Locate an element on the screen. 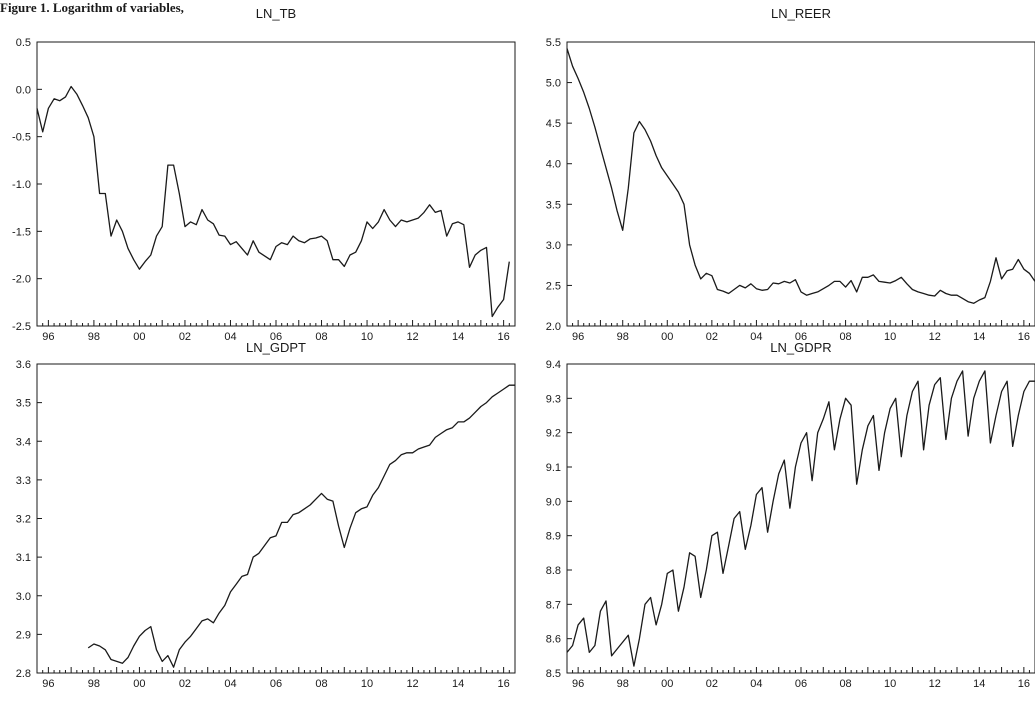  y-tick-label: -2.5 is located at coordinates (21, 327).